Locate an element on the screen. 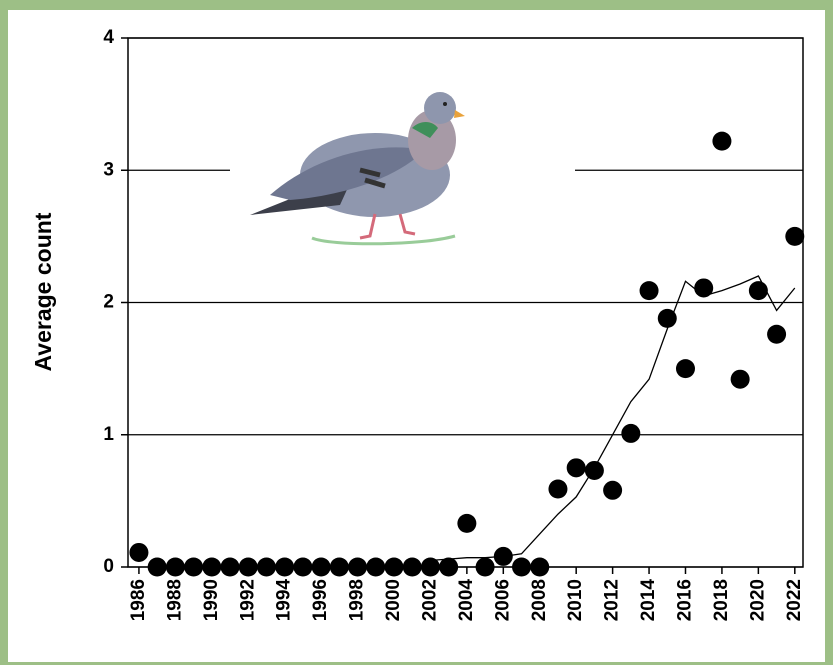 The image size is (833, 665). x-tick-label: 2002 is located at coordinates (429, 600).